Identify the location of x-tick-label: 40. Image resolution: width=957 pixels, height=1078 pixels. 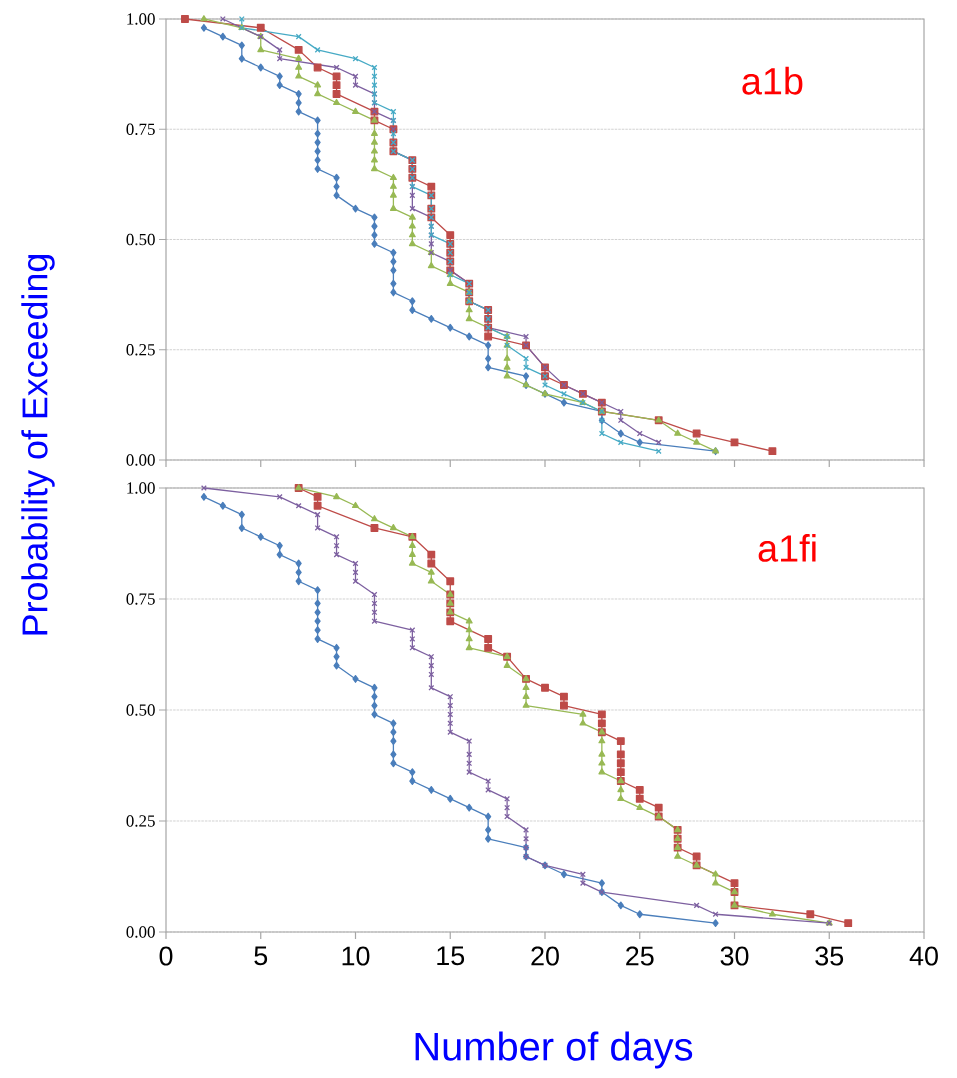
(923, 956).